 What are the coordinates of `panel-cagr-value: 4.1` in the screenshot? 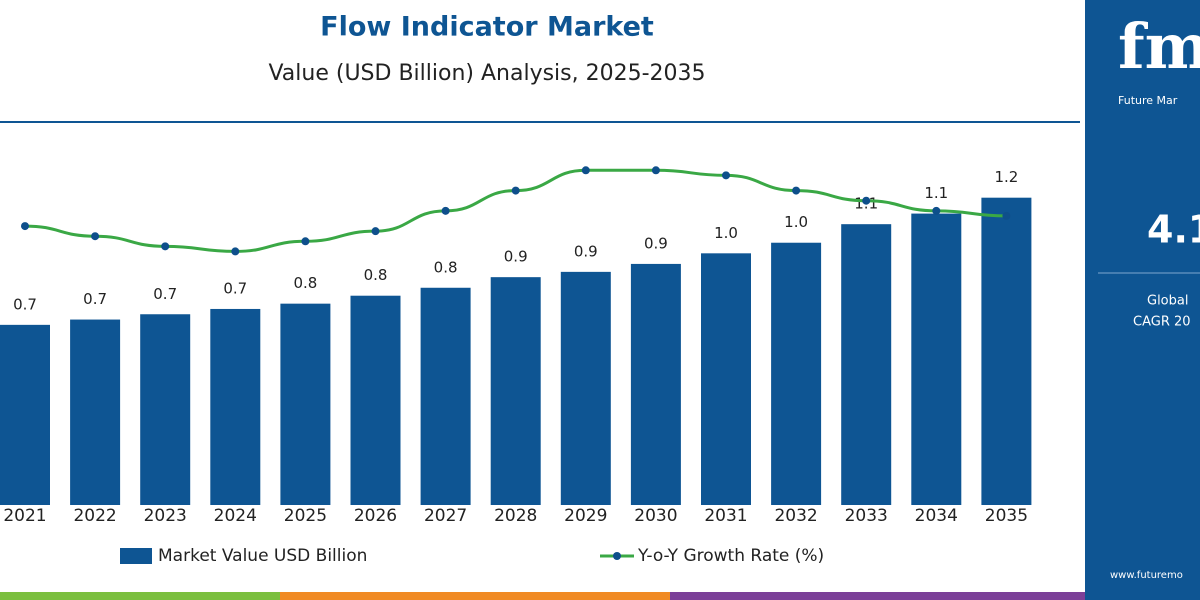 It's located at (1173, 230).